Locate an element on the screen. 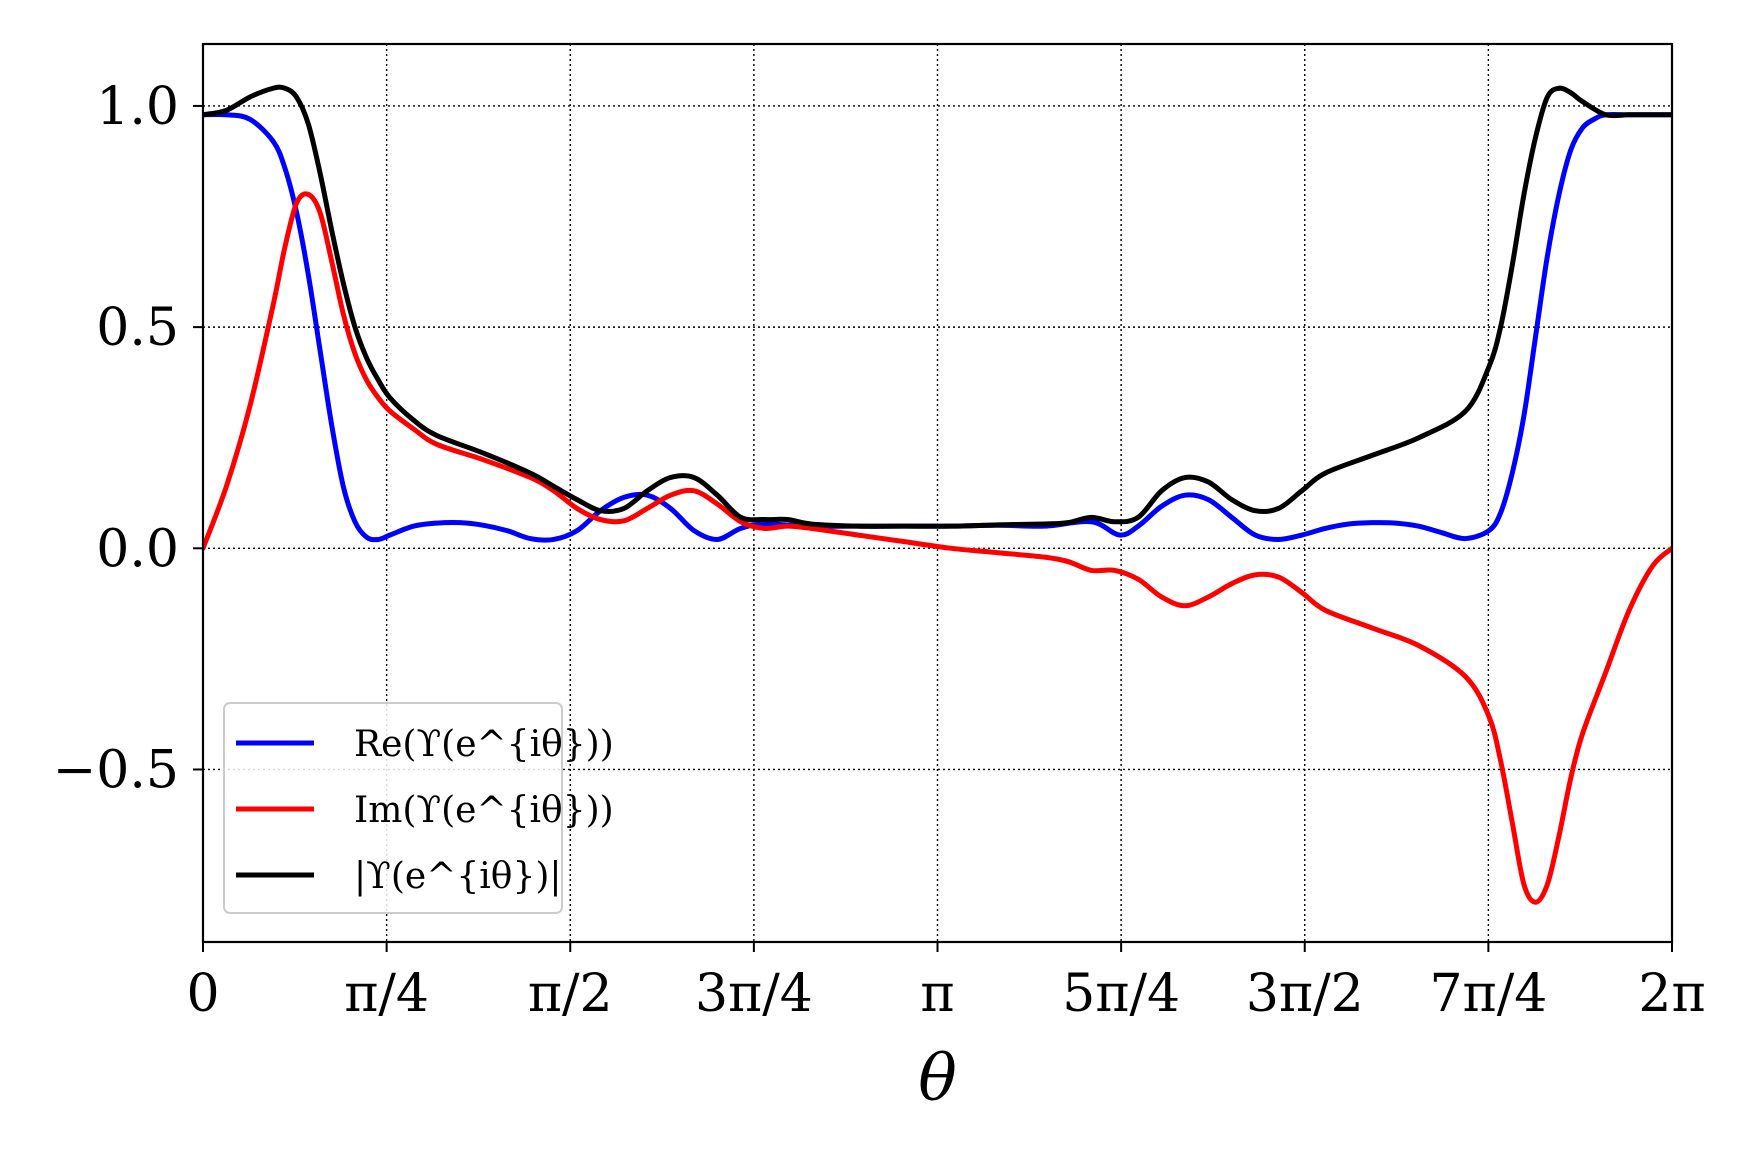 Image resolution: width=1744 pixels, height=1163 pixels. x-tick-label: π/2 is located at coordinates (570, 994).